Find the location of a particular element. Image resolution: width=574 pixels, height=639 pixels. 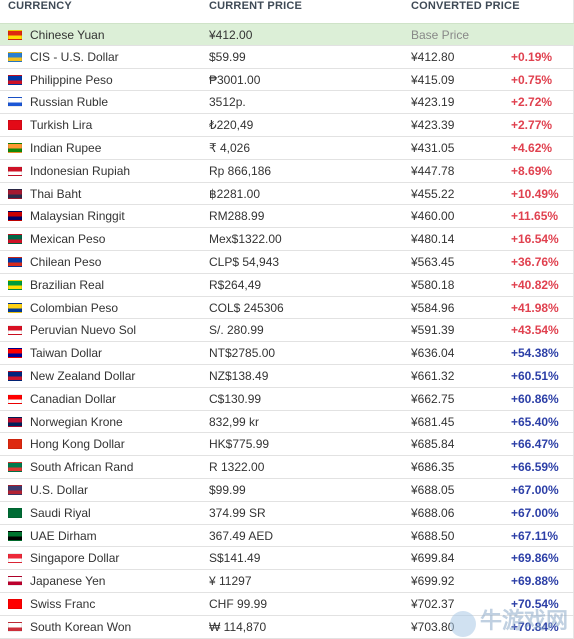

percent-difference: +40.82% is located at coordinates (535, 284).